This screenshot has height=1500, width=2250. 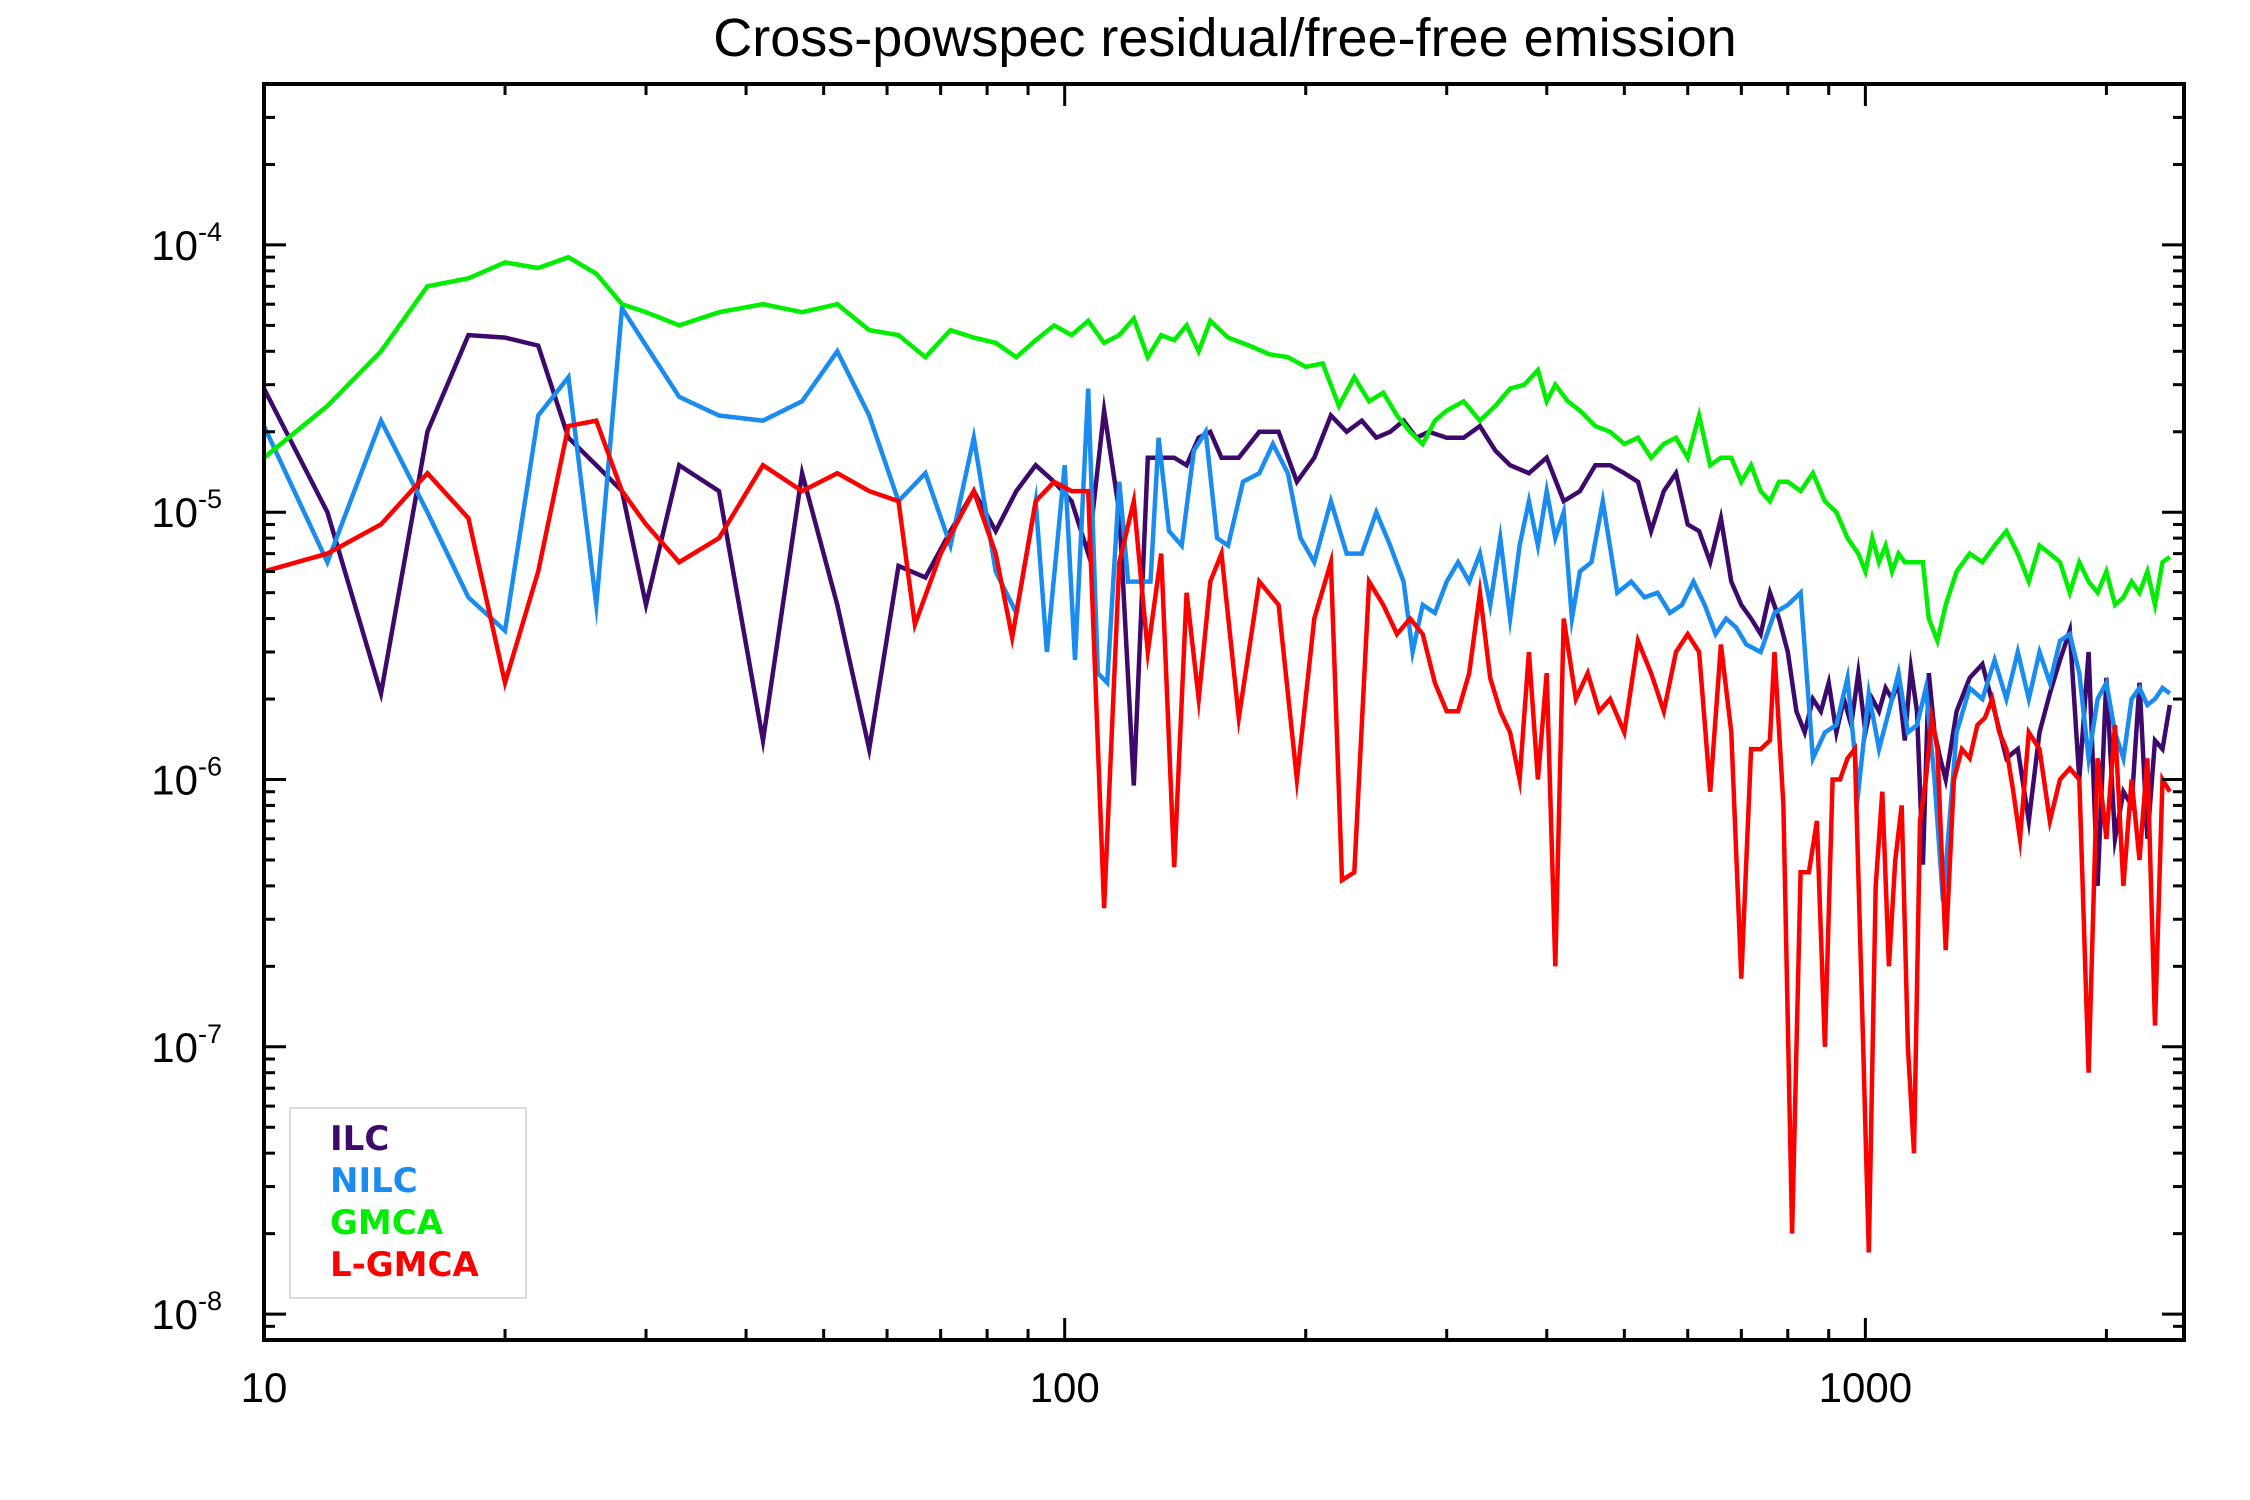 I want to click on legend-box, so click(x=408, y=1203).